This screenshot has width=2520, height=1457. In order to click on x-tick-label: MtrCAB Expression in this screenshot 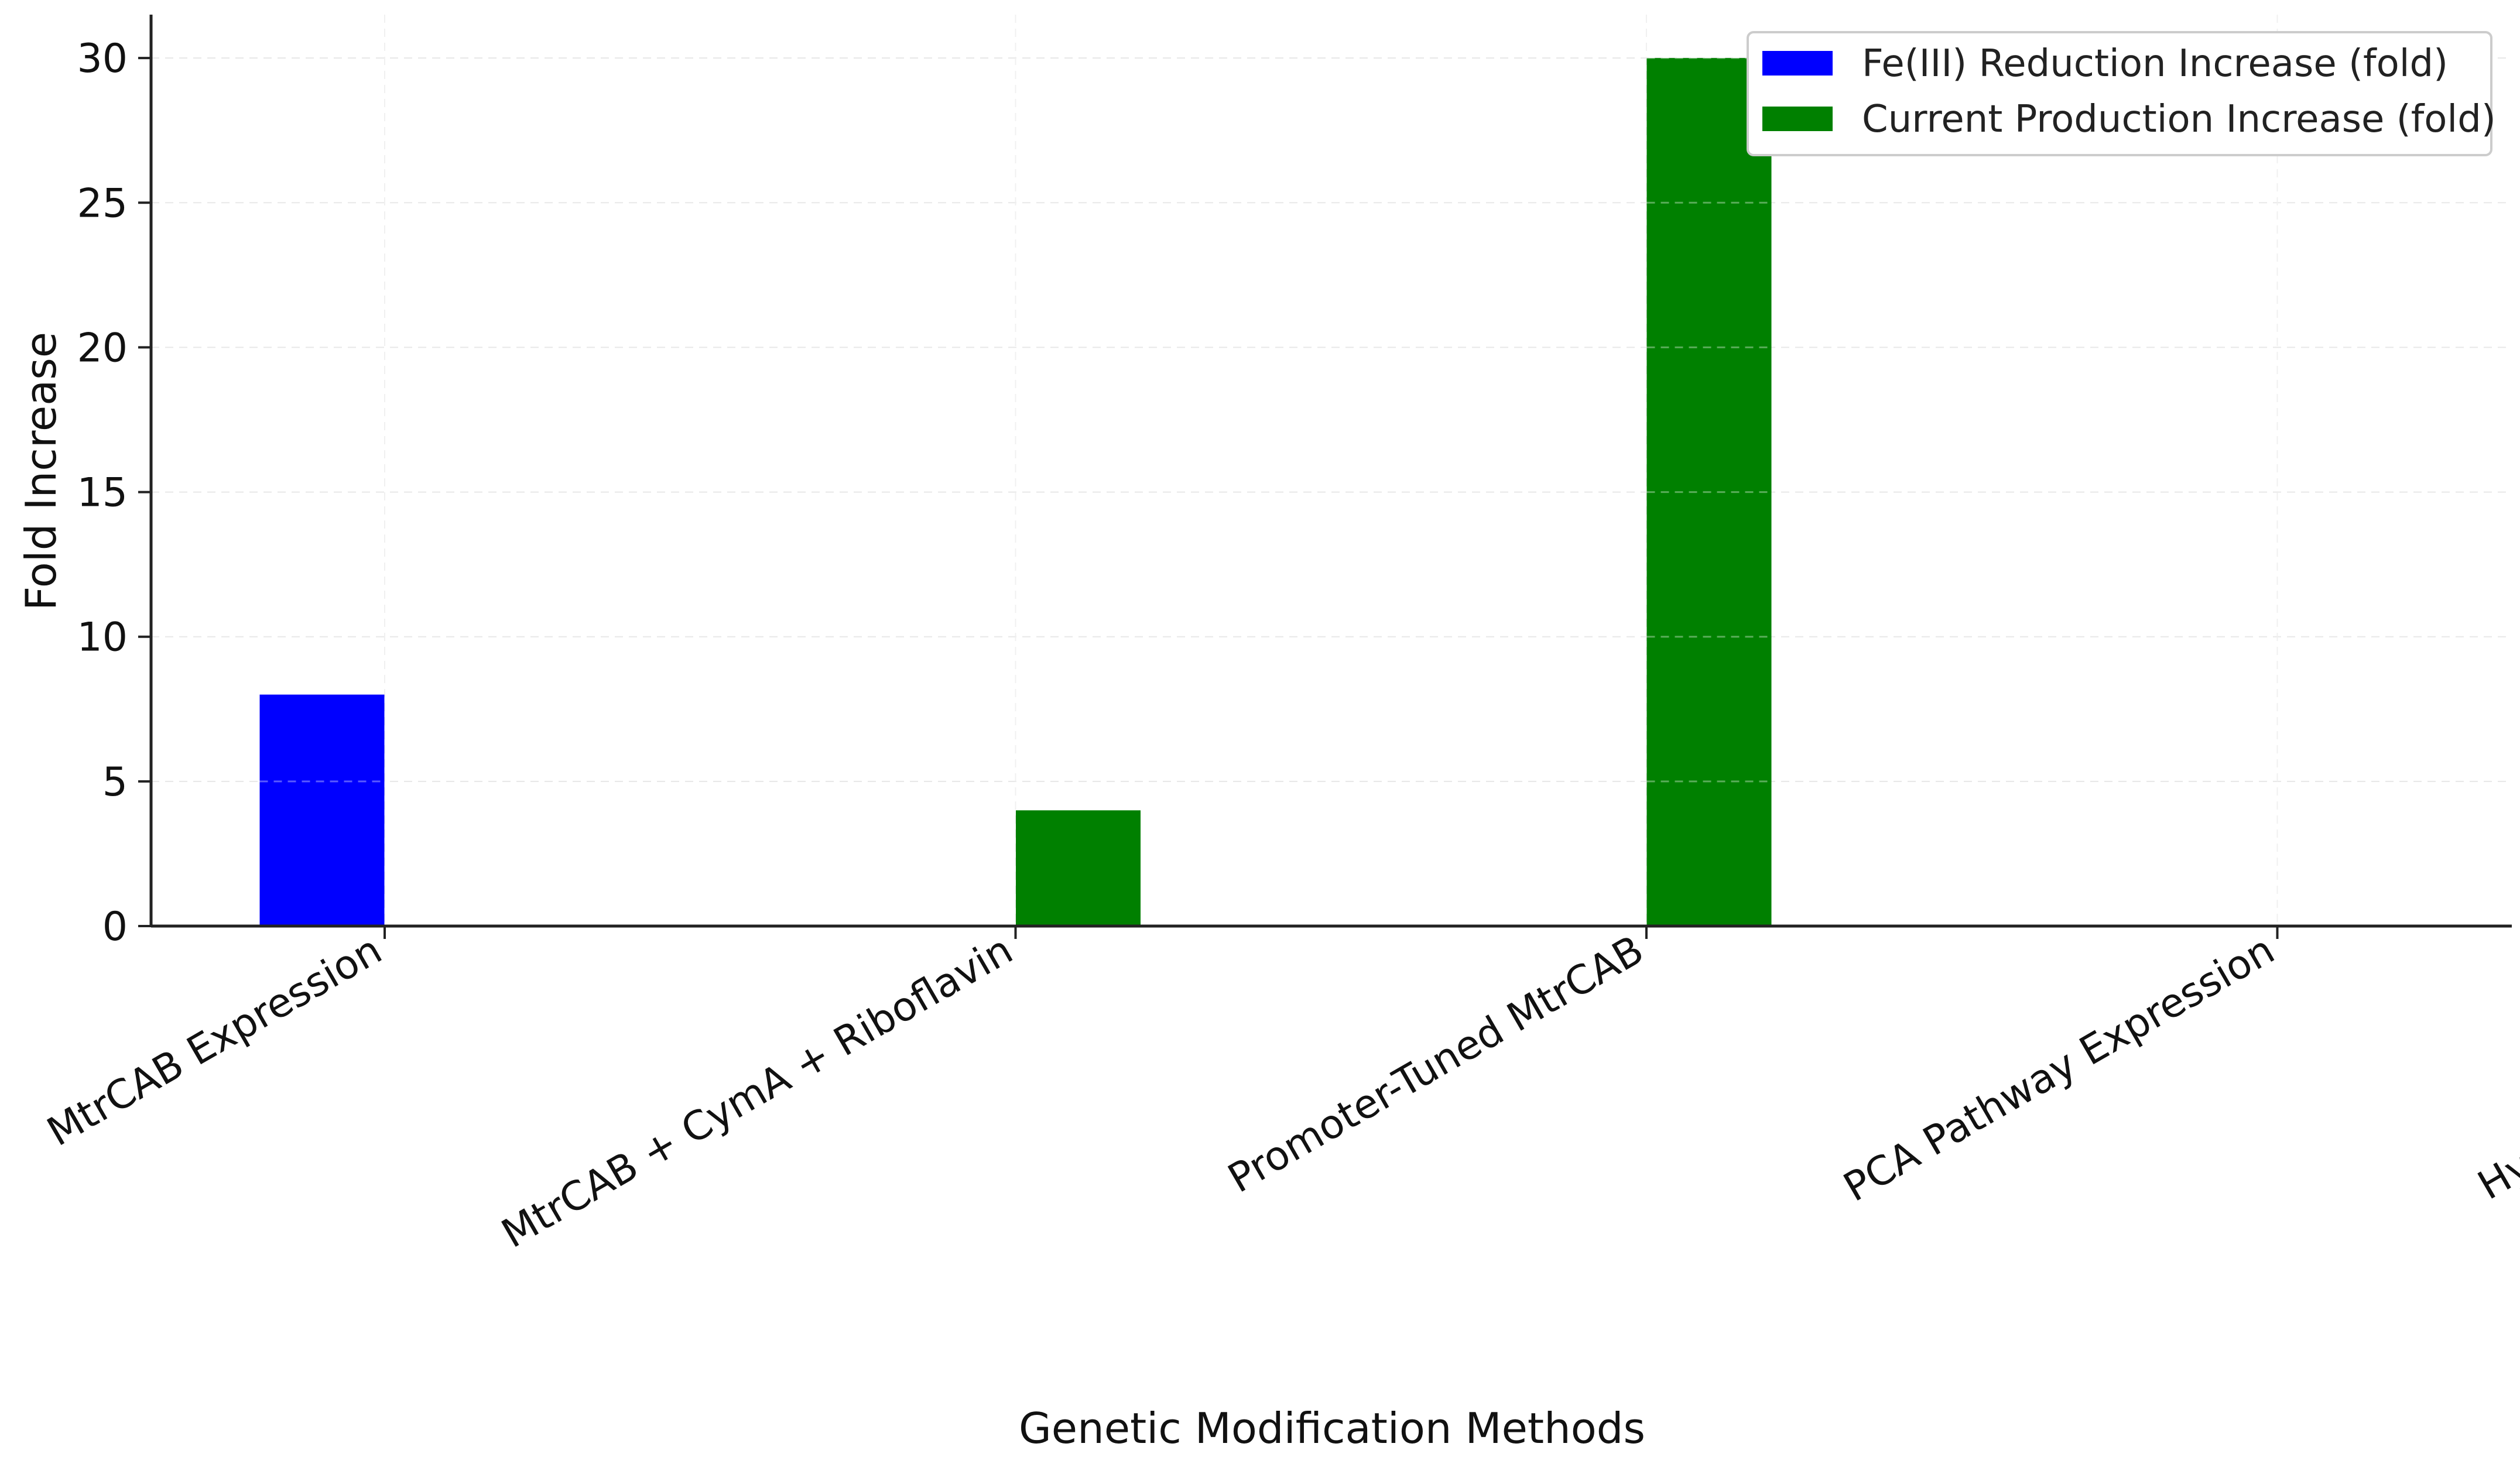, I will do `click(215, 1041)`.